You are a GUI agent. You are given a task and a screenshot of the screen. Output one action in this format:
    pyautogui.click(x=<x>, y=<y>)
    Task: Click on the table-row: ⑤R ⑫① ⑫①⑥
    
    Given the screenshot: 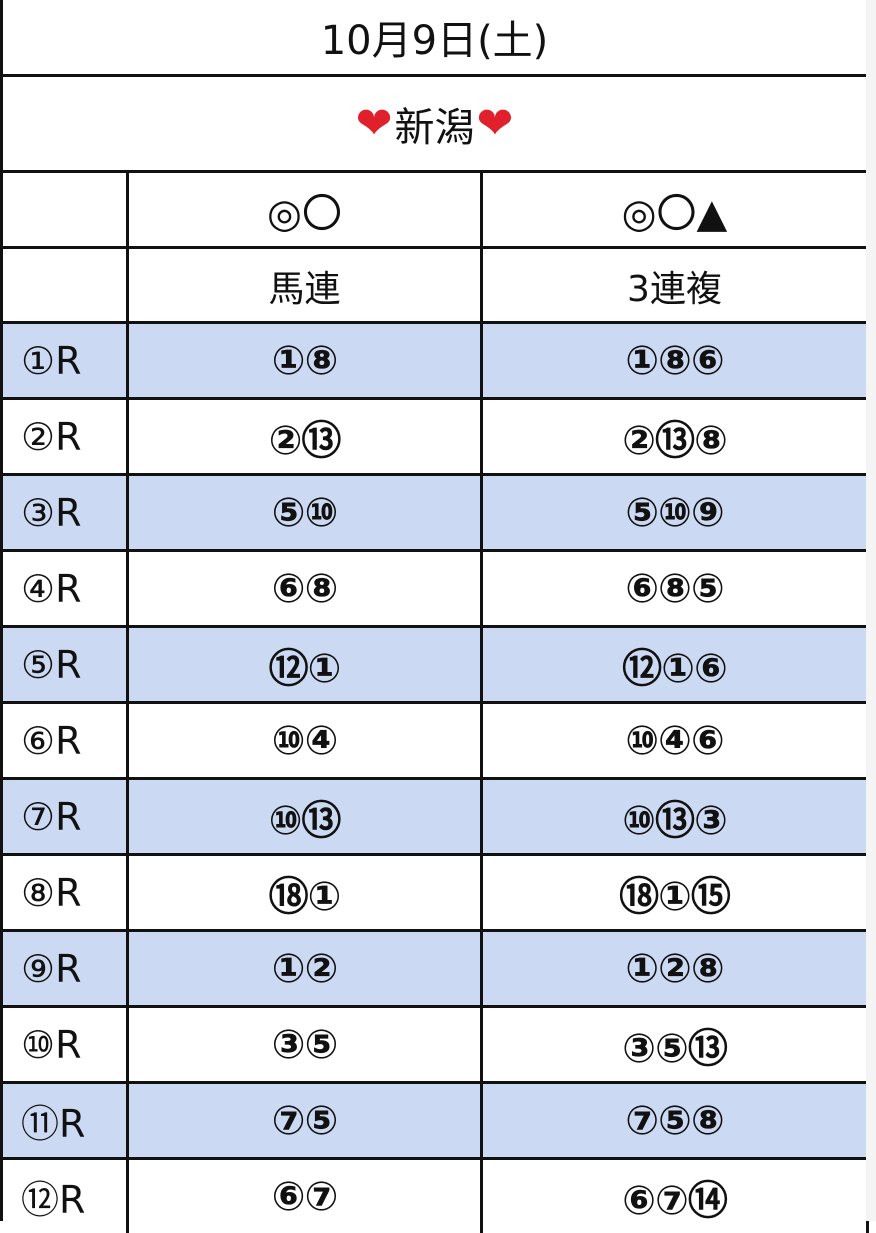 What is the action you would take?
    pyautogui.click(x=436, y=663)
    